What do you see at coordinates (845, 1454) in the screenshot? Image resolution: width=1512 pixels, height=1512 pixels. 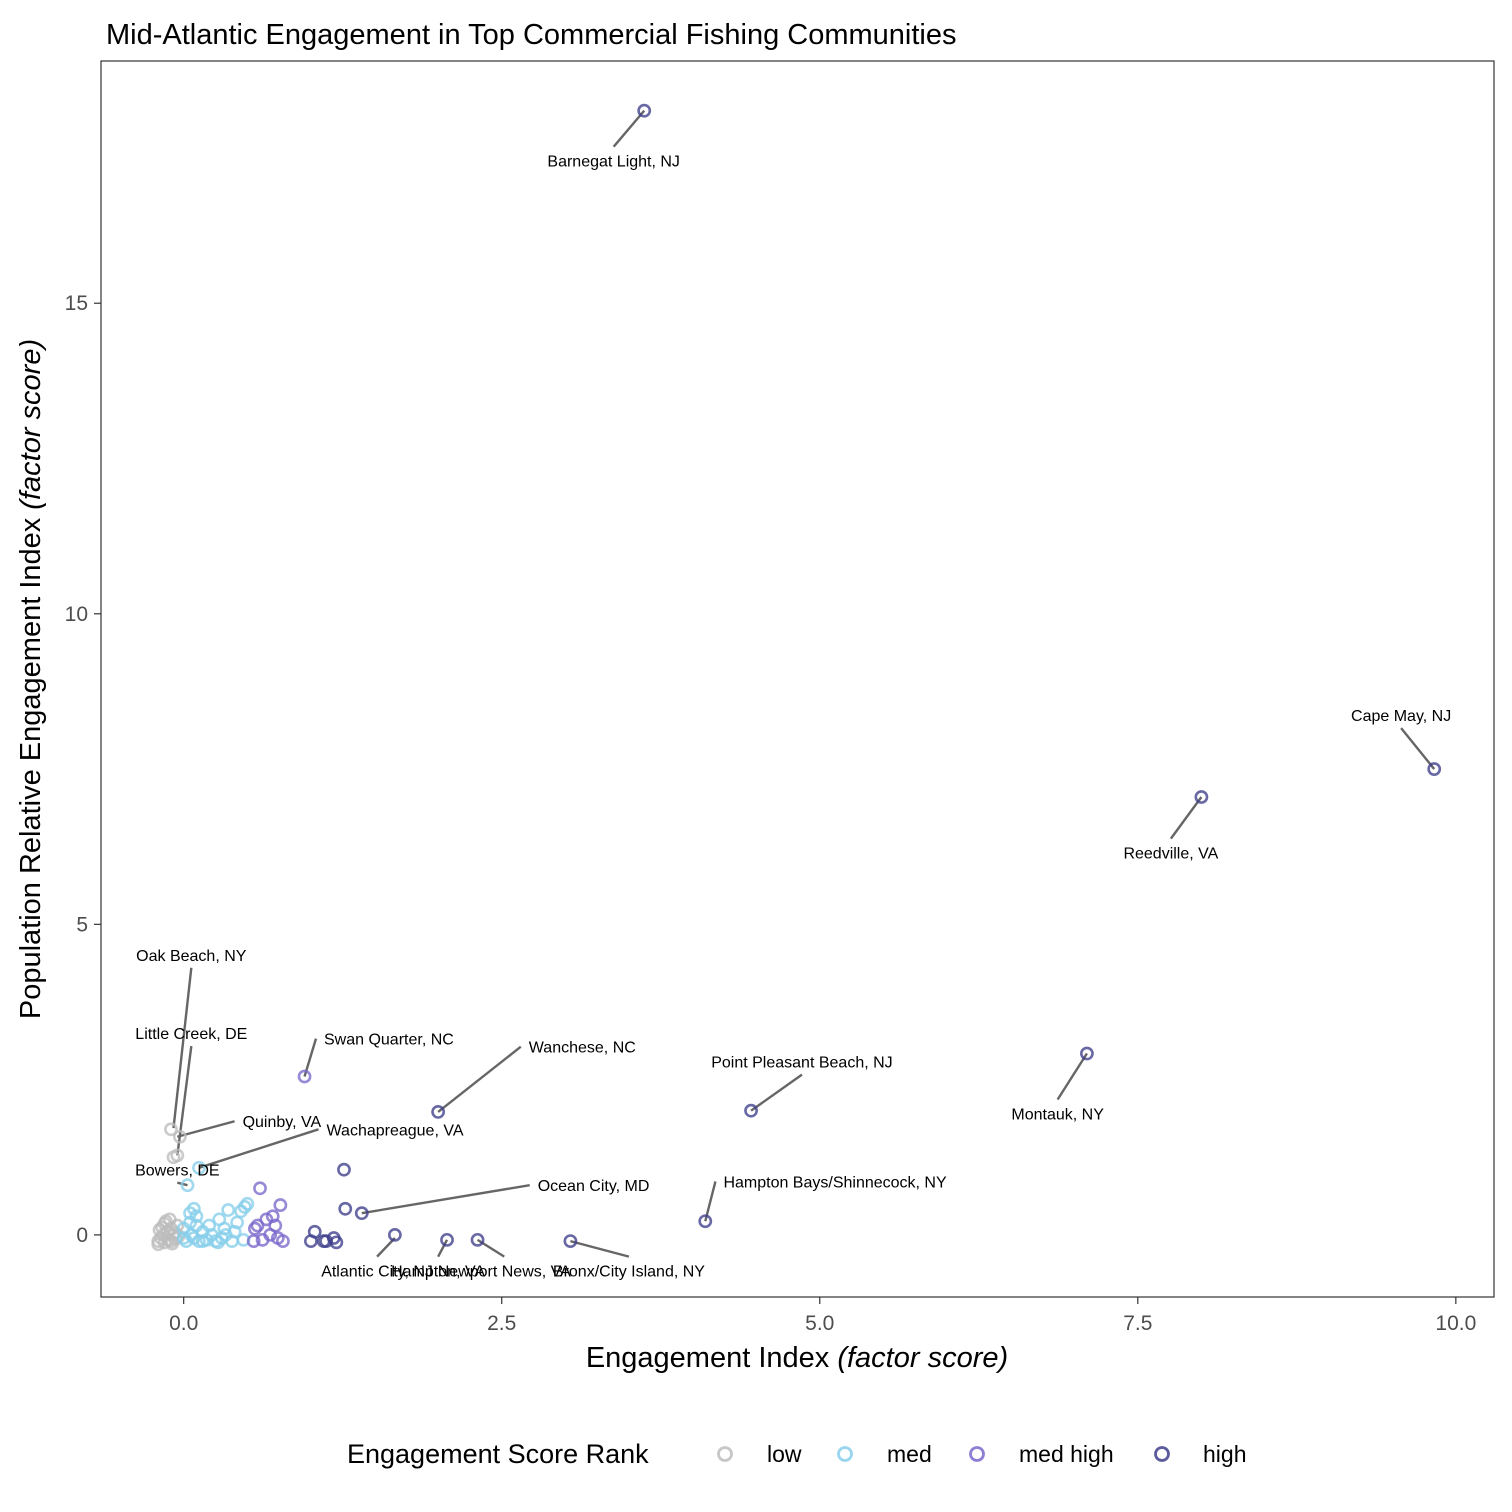 I see `legend-key-med` at bounding box center [845, 1454].